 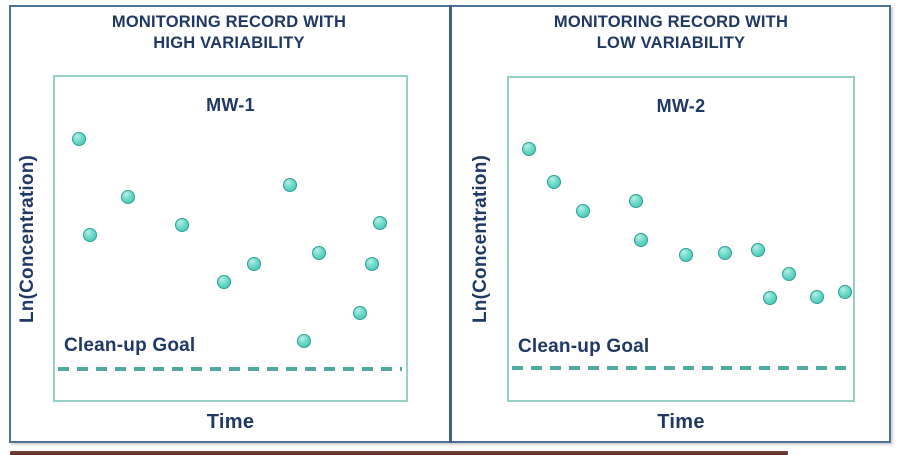 What do you see at coordinates (230, 422) in the screenshot?
I see `x-axis-label-mw1: Time` at bounding box center [230, 422].